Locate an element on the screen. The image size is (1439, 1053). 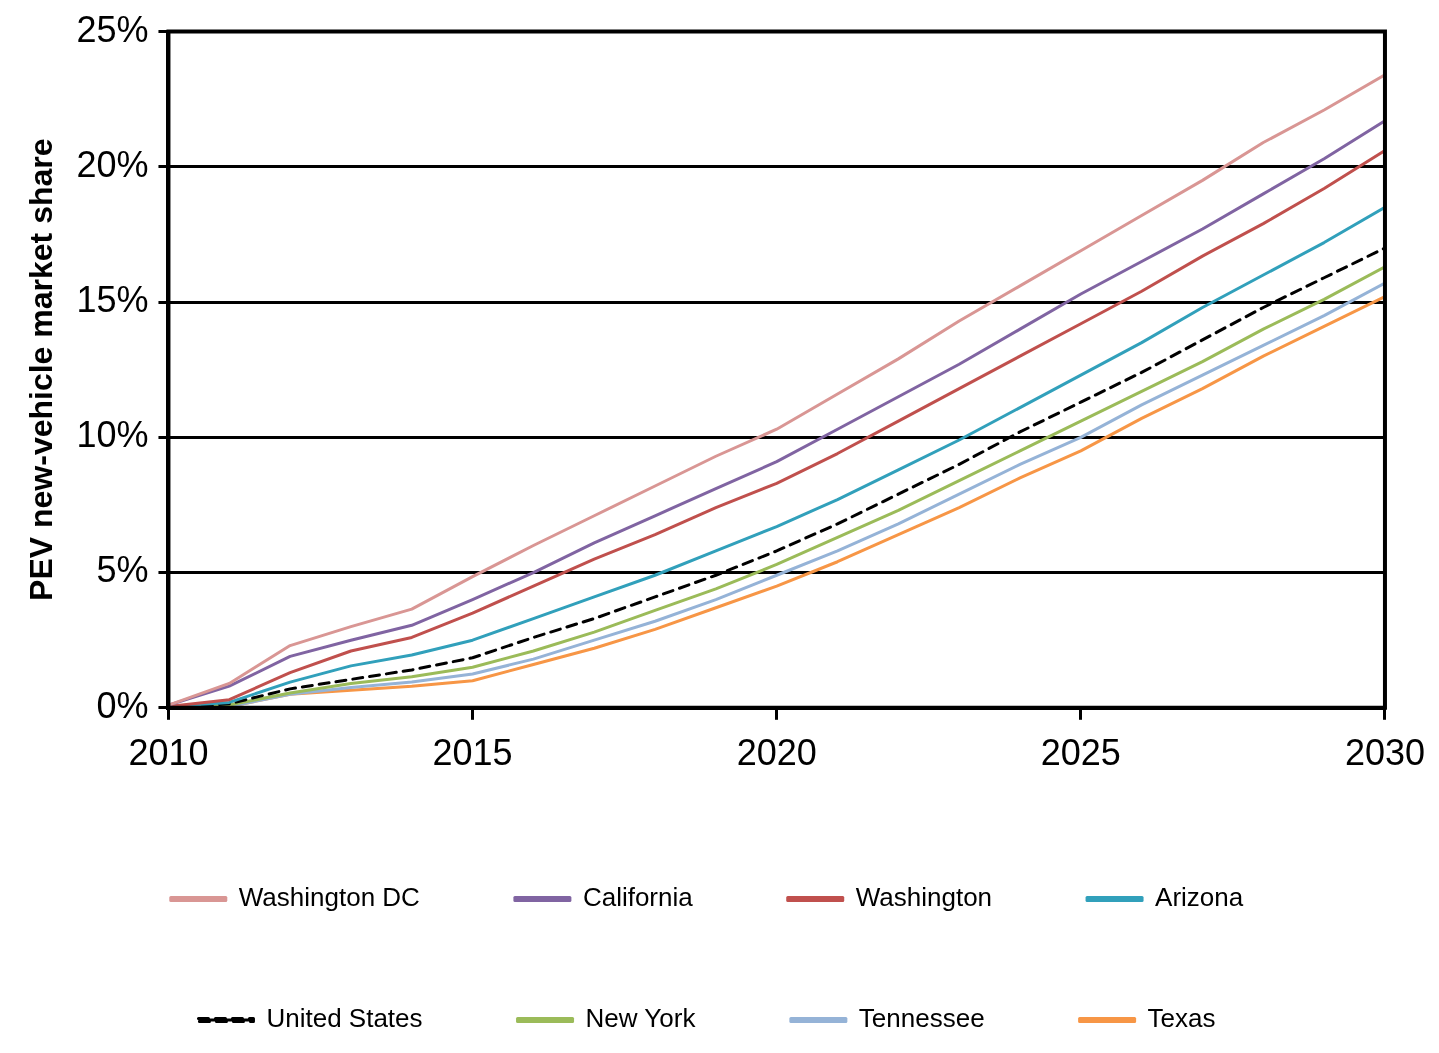
legend-label: United States is located at coordinates (344, 1018).